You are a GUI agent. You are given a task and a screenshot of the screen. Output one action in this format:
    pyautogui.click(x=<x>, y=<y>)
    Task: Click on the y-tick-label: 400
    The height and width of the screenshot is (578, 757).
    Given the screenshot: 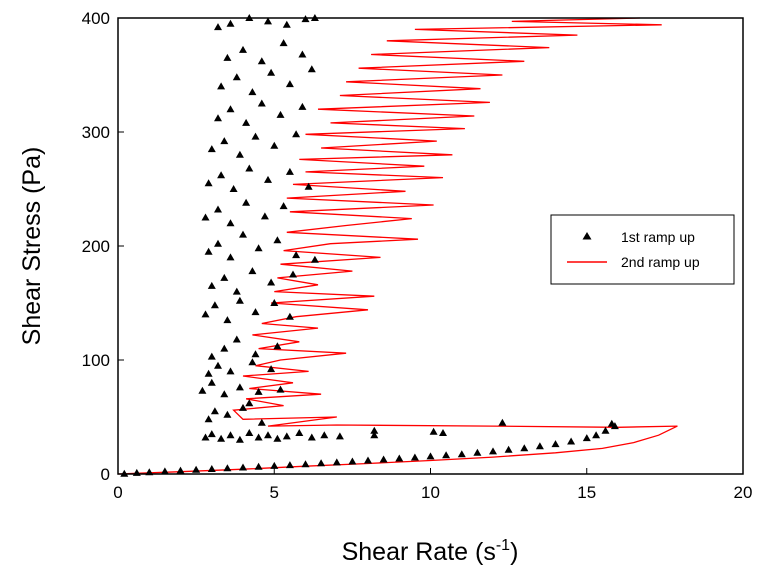 What is the action you would take?
    pyautogui.click(x=96, y=18)
    